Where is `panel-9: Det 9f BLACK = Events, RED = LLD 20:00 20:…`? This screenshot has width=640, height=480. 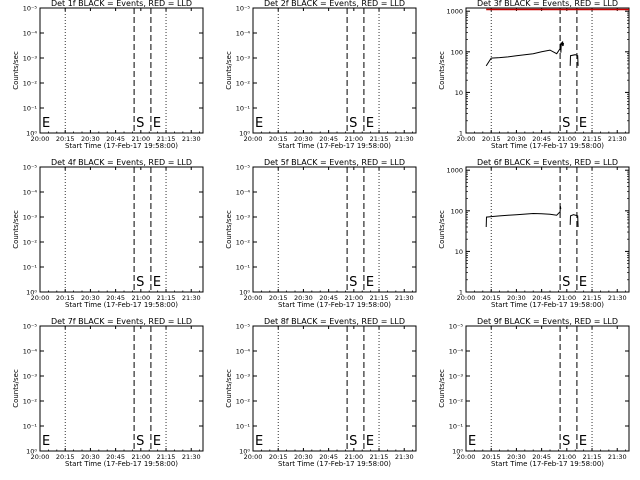 panel-9: Det 9f BLACK = Events, RED = LLD 20:00 20:… is located at coordinates (534, 392).